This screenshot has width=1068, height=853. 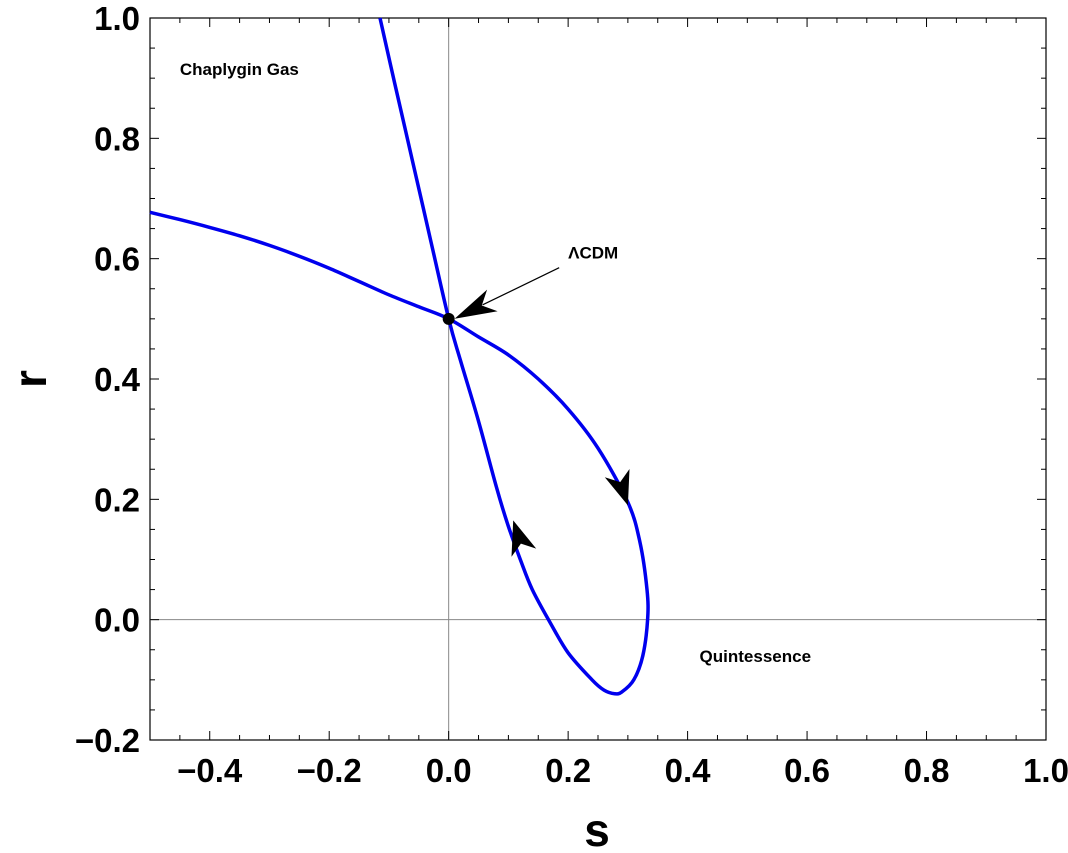 What do you see at coordinates (524, 538) in the screenshot?
I see `flow-arrow-up` at bounding box center [524, 538].